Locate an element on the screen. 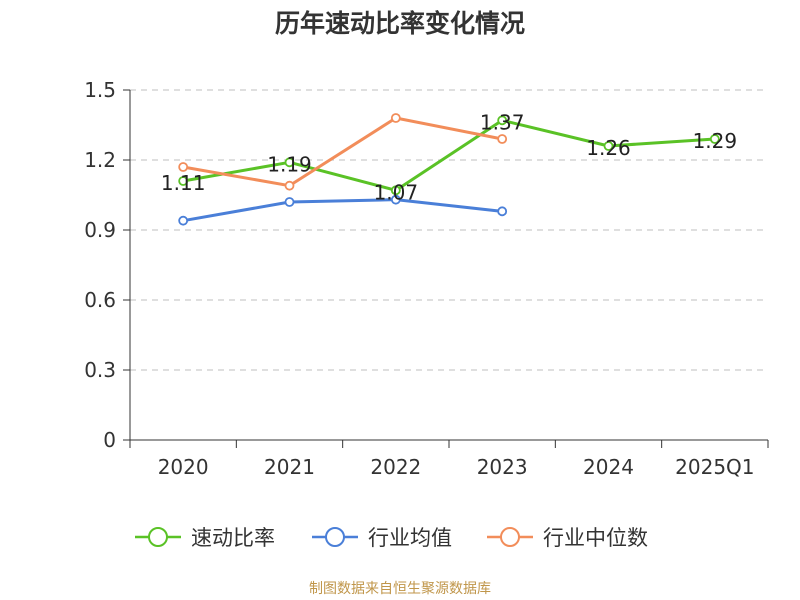  data-label: 1.07 is located at coordinates (396, 192).